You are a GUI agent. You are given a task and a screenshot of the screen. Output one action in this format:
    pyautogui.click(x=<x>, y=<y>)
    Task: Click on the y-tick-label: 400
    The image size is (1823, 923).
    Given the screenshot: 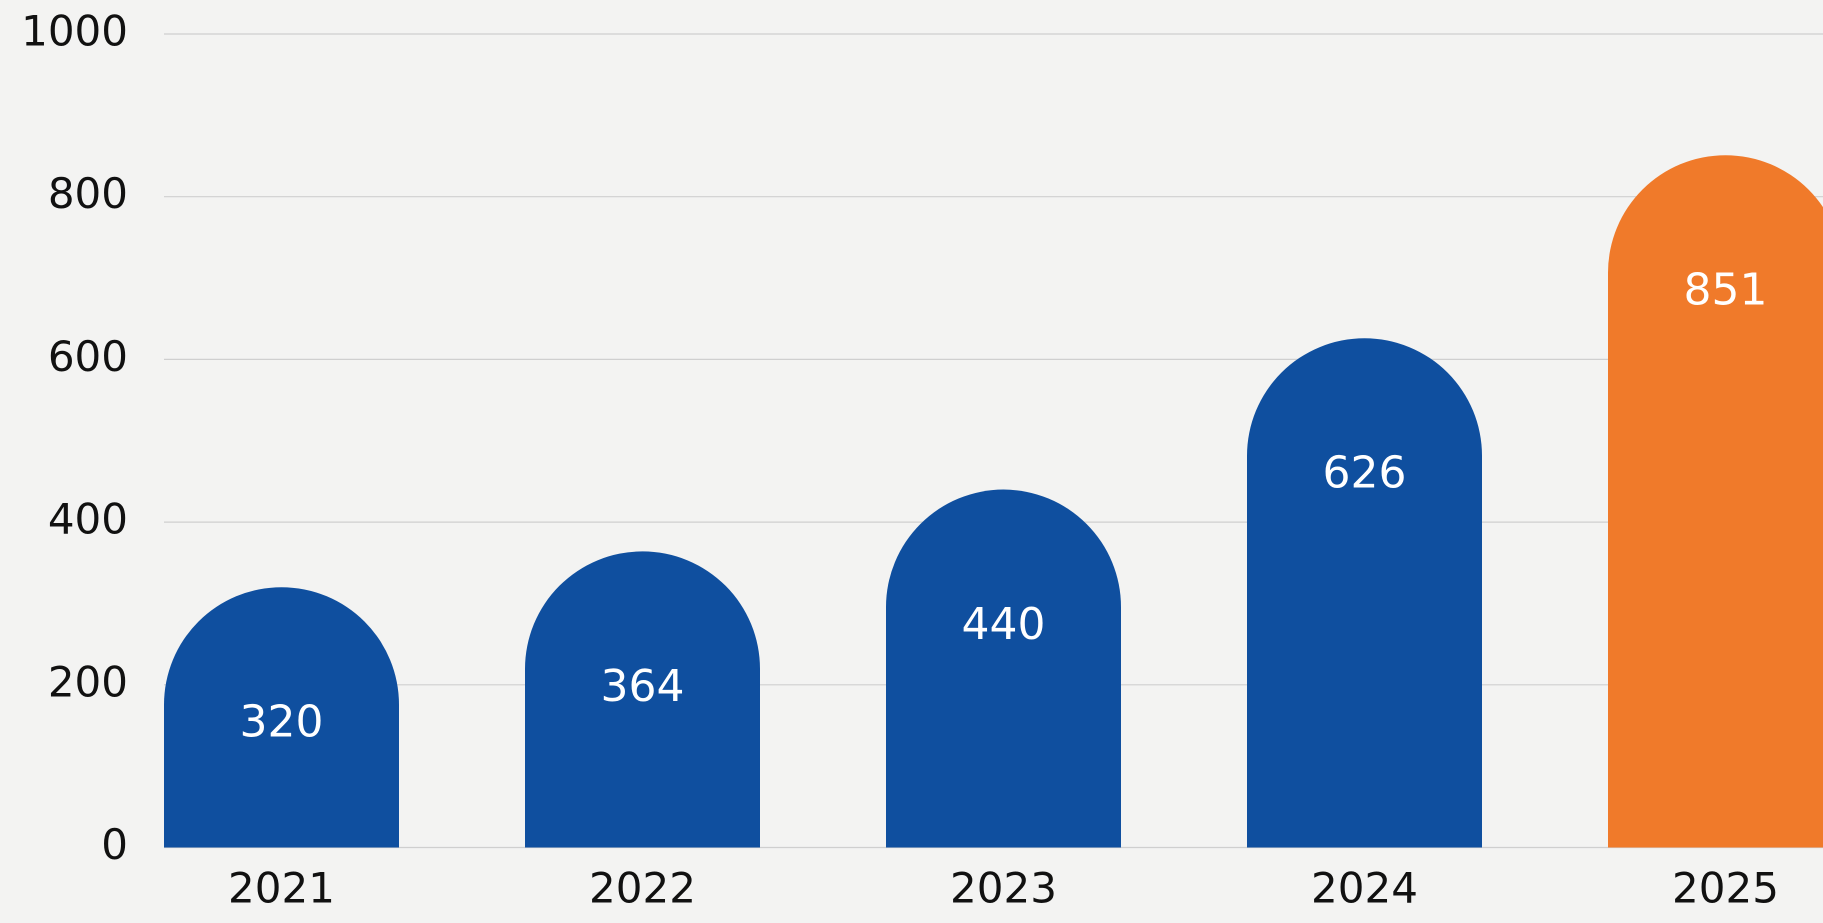 What is the action you would take?
    pyautogui.click(x=88, y=519)
    